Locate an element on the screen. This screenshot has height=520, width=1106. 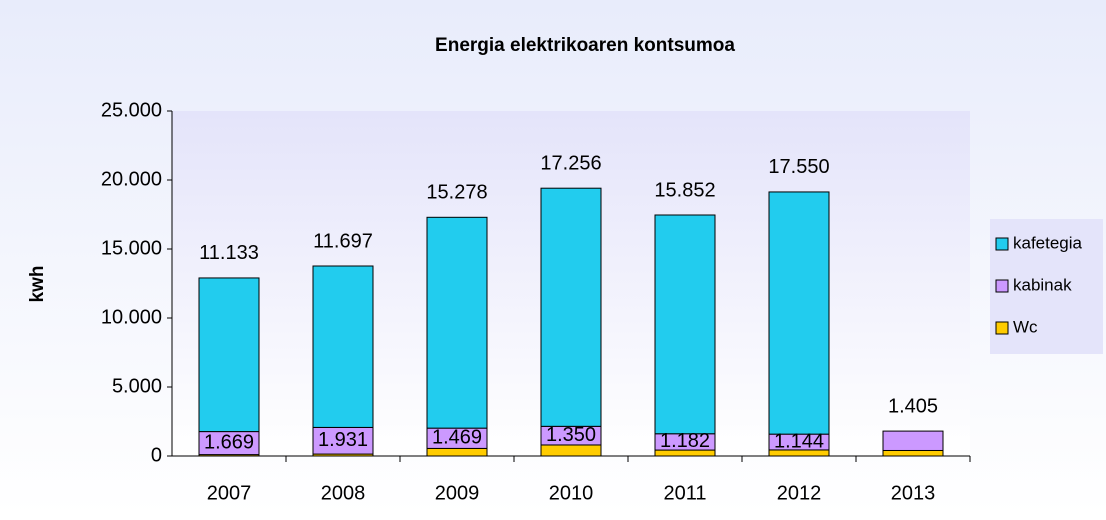
legend-label: kafetegia is located at coordinates (1048, 242).